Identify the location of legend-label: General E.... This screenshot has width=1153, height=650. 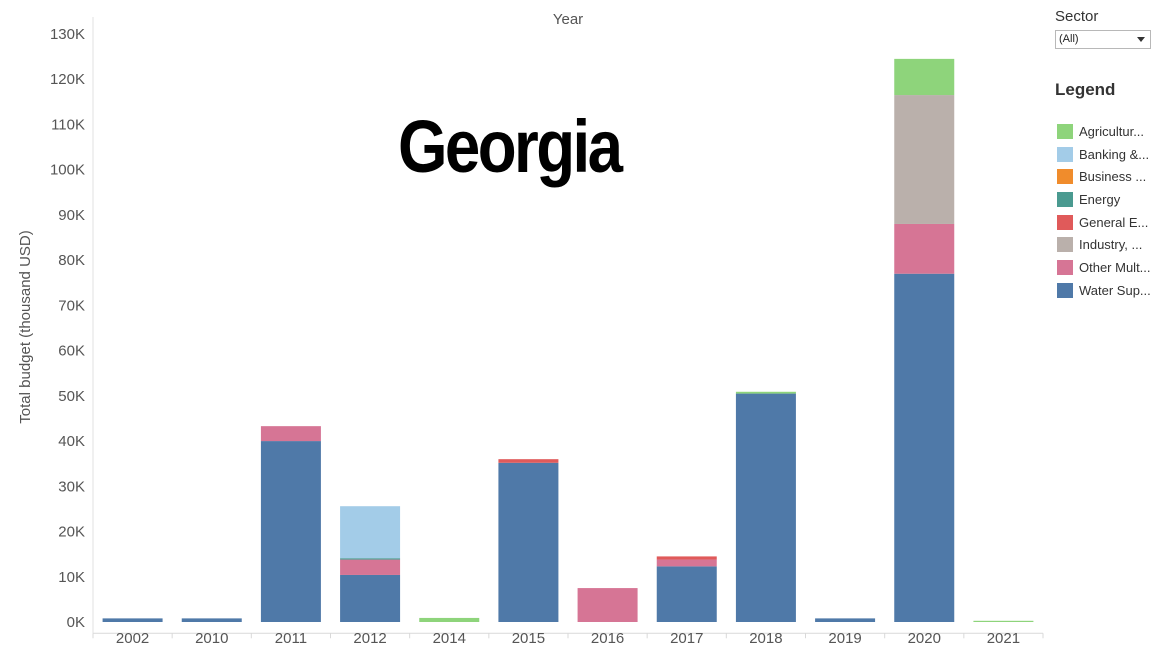
(1114, 222).